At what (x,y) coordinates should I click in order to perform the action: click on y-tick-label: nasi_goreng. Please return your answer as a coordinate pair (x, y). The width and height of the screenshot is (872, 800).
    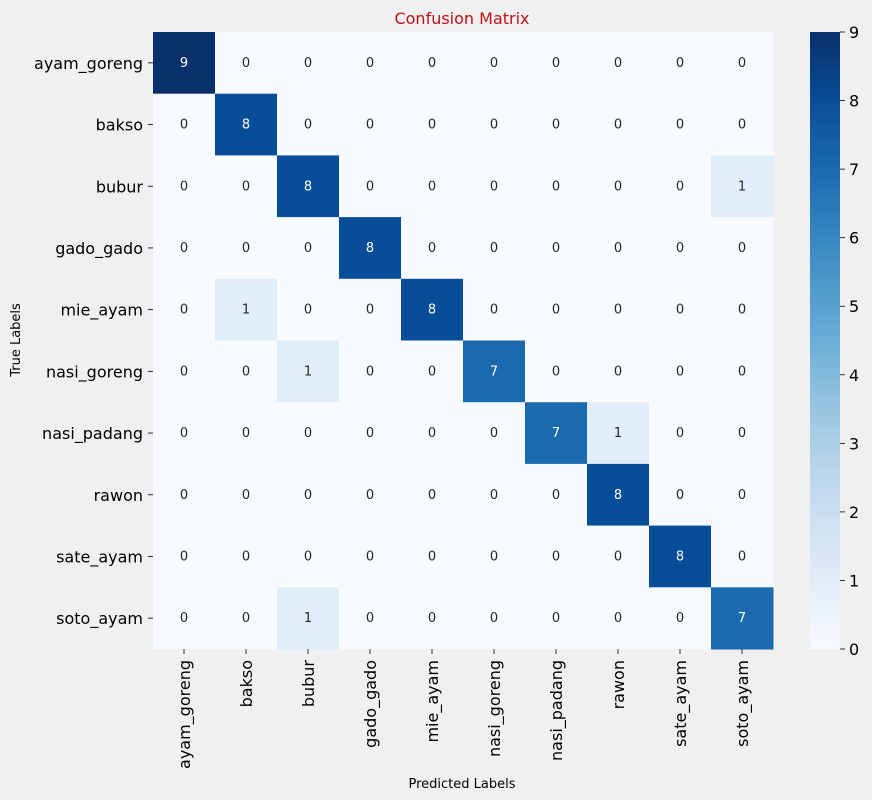
    Looking at the image, I should click on (94, 372).